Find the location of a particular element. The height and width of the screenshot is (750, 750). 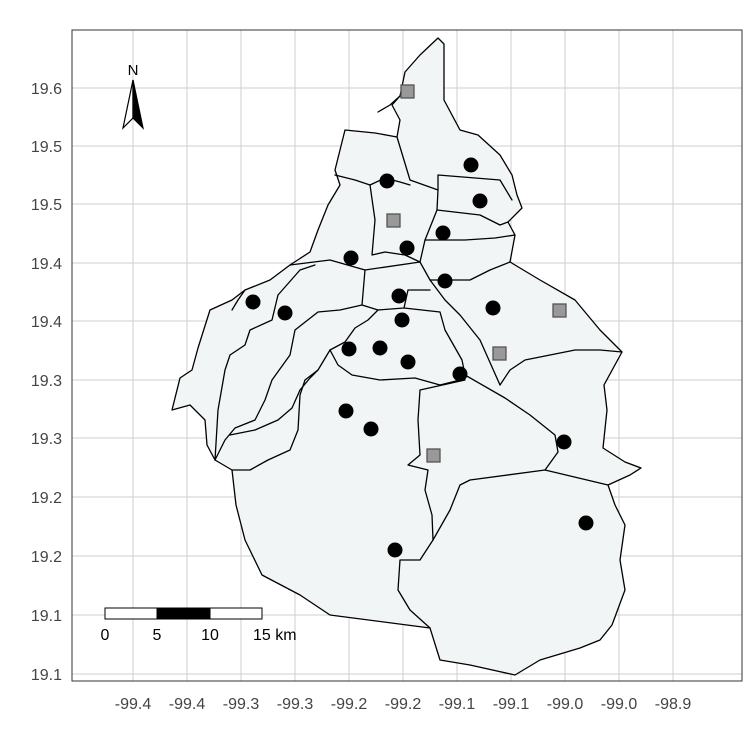

y-tick-label: 19.6 is located at coordinates (46, 89).